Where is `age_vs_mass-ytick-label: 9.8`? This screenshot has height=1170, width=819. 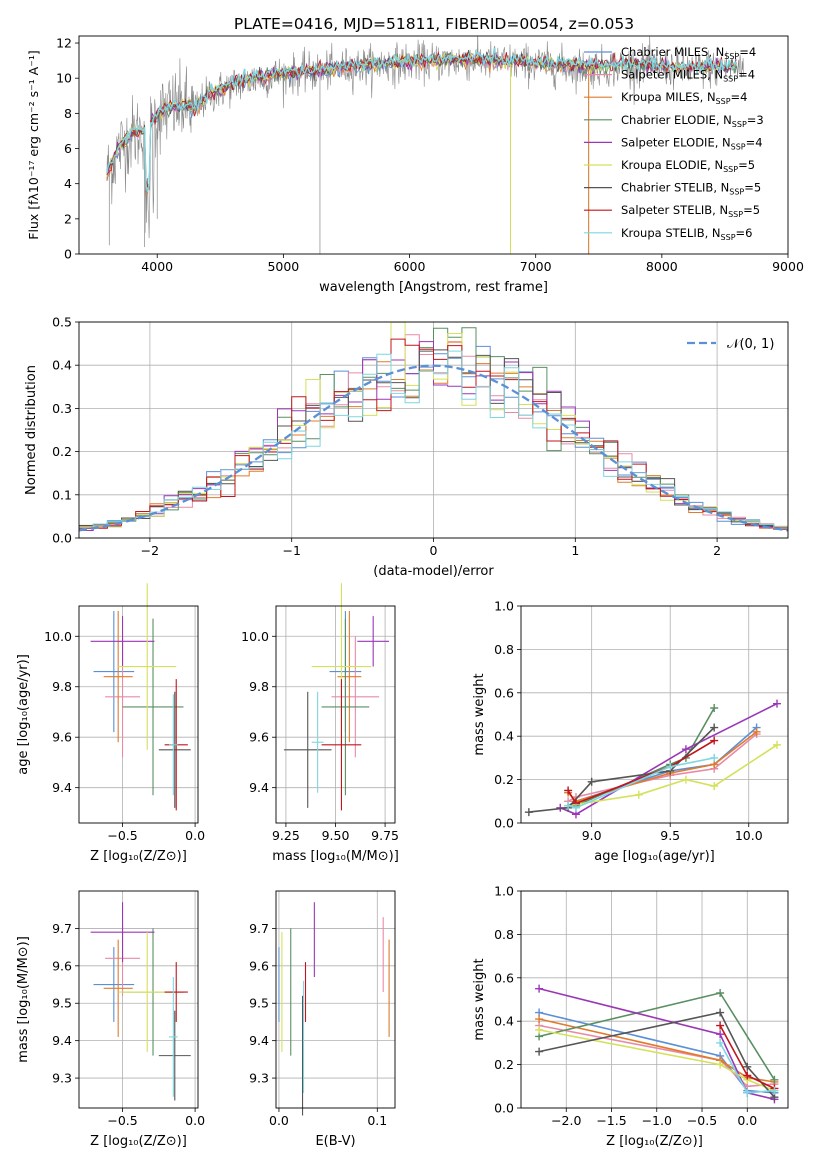
age_vs_mass-ytick-label: 9.8 is located at coordinates (259, 686).